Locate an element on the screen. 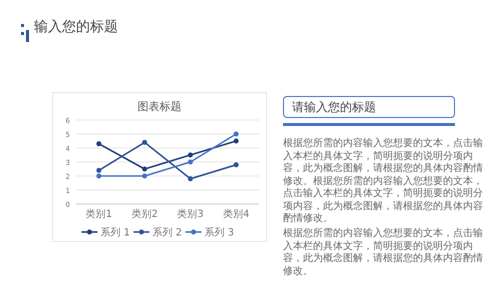 The image size is (500, 281). text: 根据您所需的内容输入您想要的文本，点击输入本栏的具体文字，简明扼要的说明分项内容，此为概念图解，请根据您的具体内容酌情修改。 is located at coordinates (383, 253).